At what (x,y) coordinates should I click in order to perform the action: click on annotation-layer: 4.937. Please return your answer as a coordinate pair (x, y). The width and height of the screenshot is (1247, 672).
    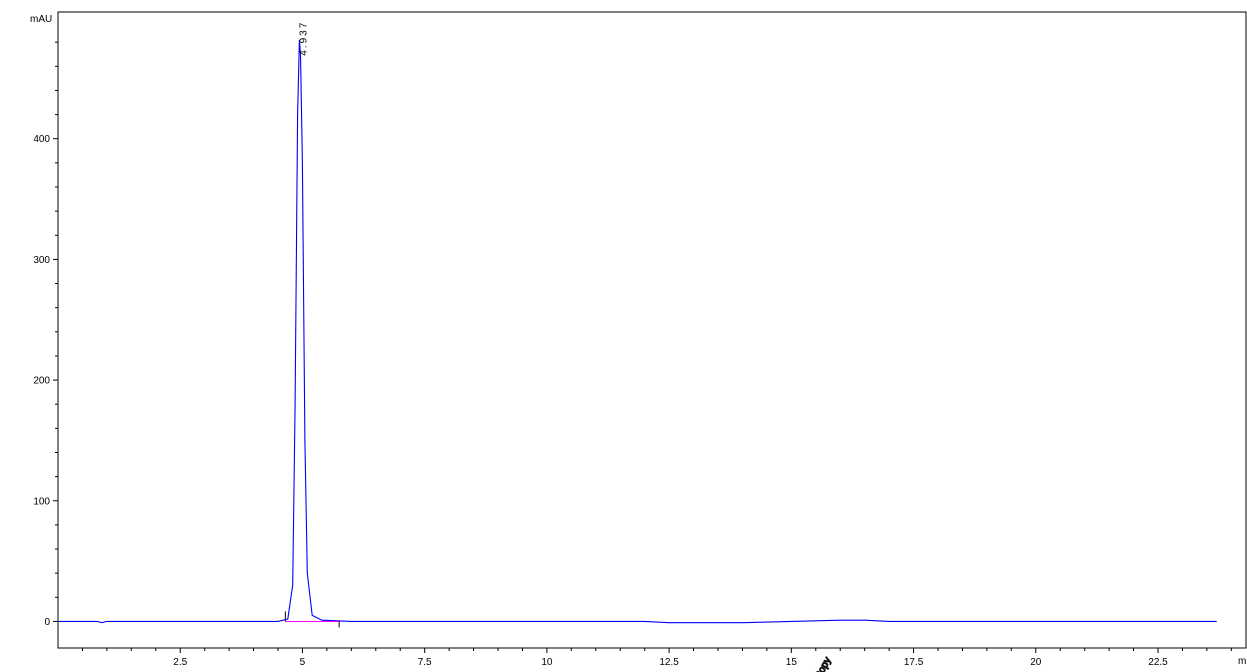
    Looking at the image, I should click on (303, 38).